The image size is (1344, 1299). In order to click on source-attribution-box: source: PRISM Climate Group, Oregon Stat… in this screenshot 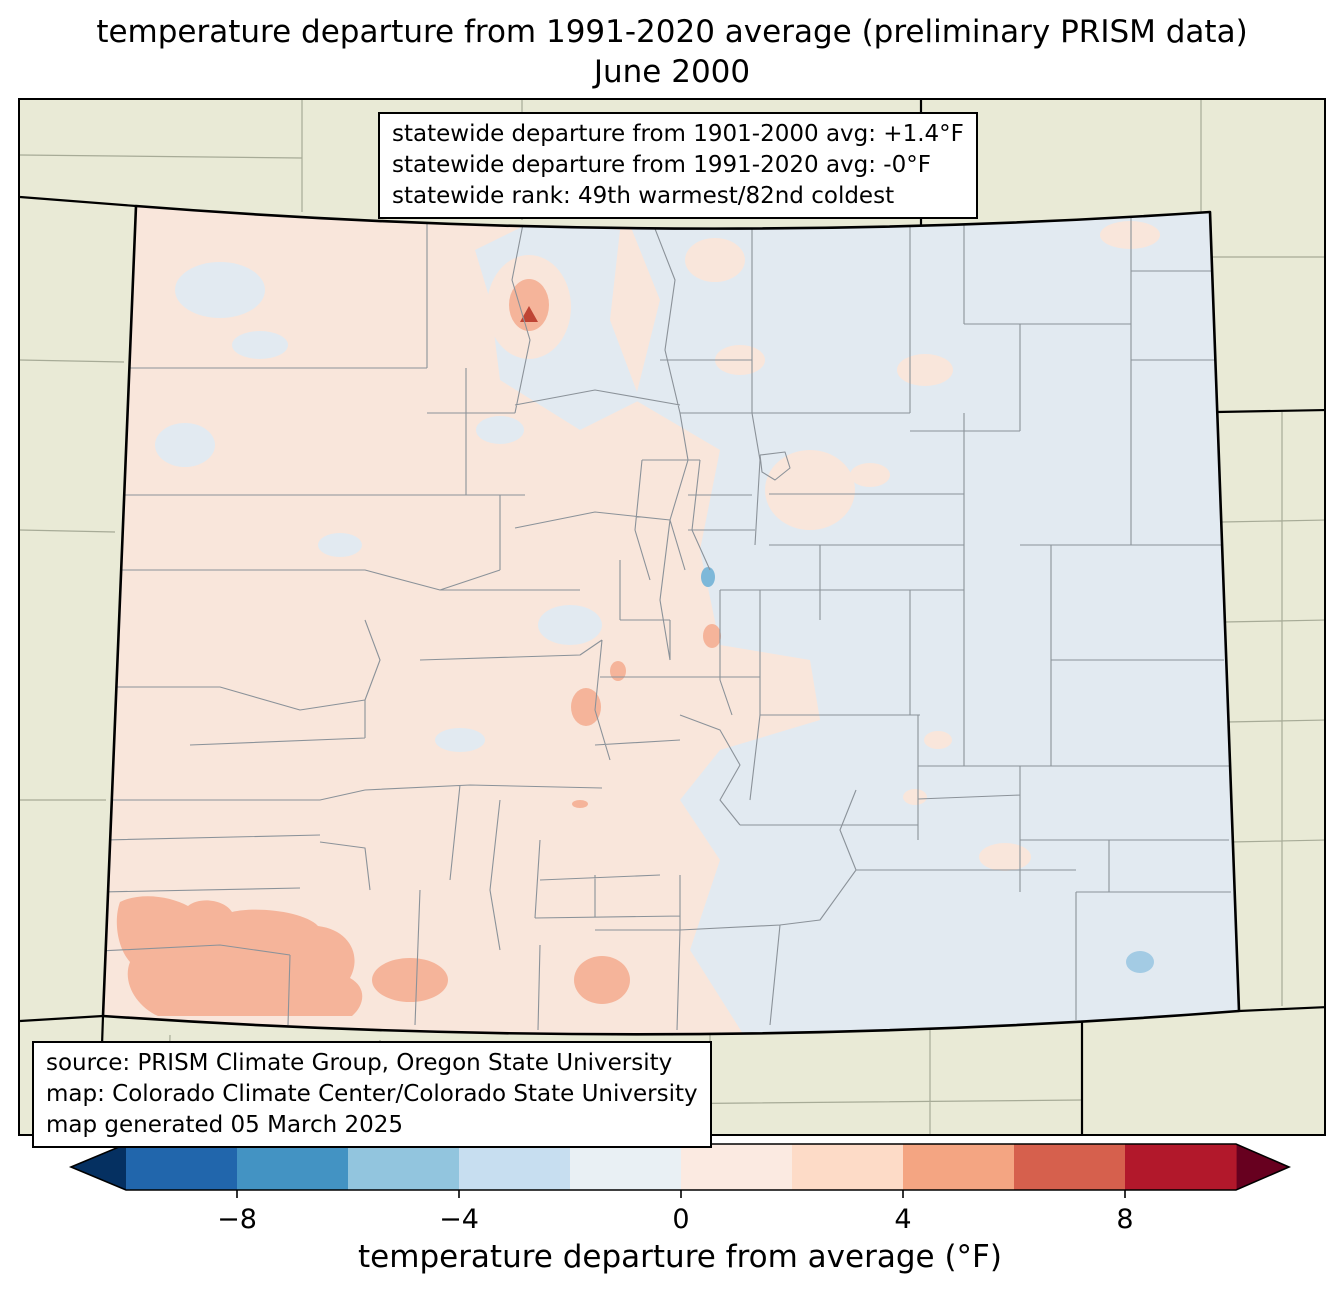, I will do `click(372, 1094)`.